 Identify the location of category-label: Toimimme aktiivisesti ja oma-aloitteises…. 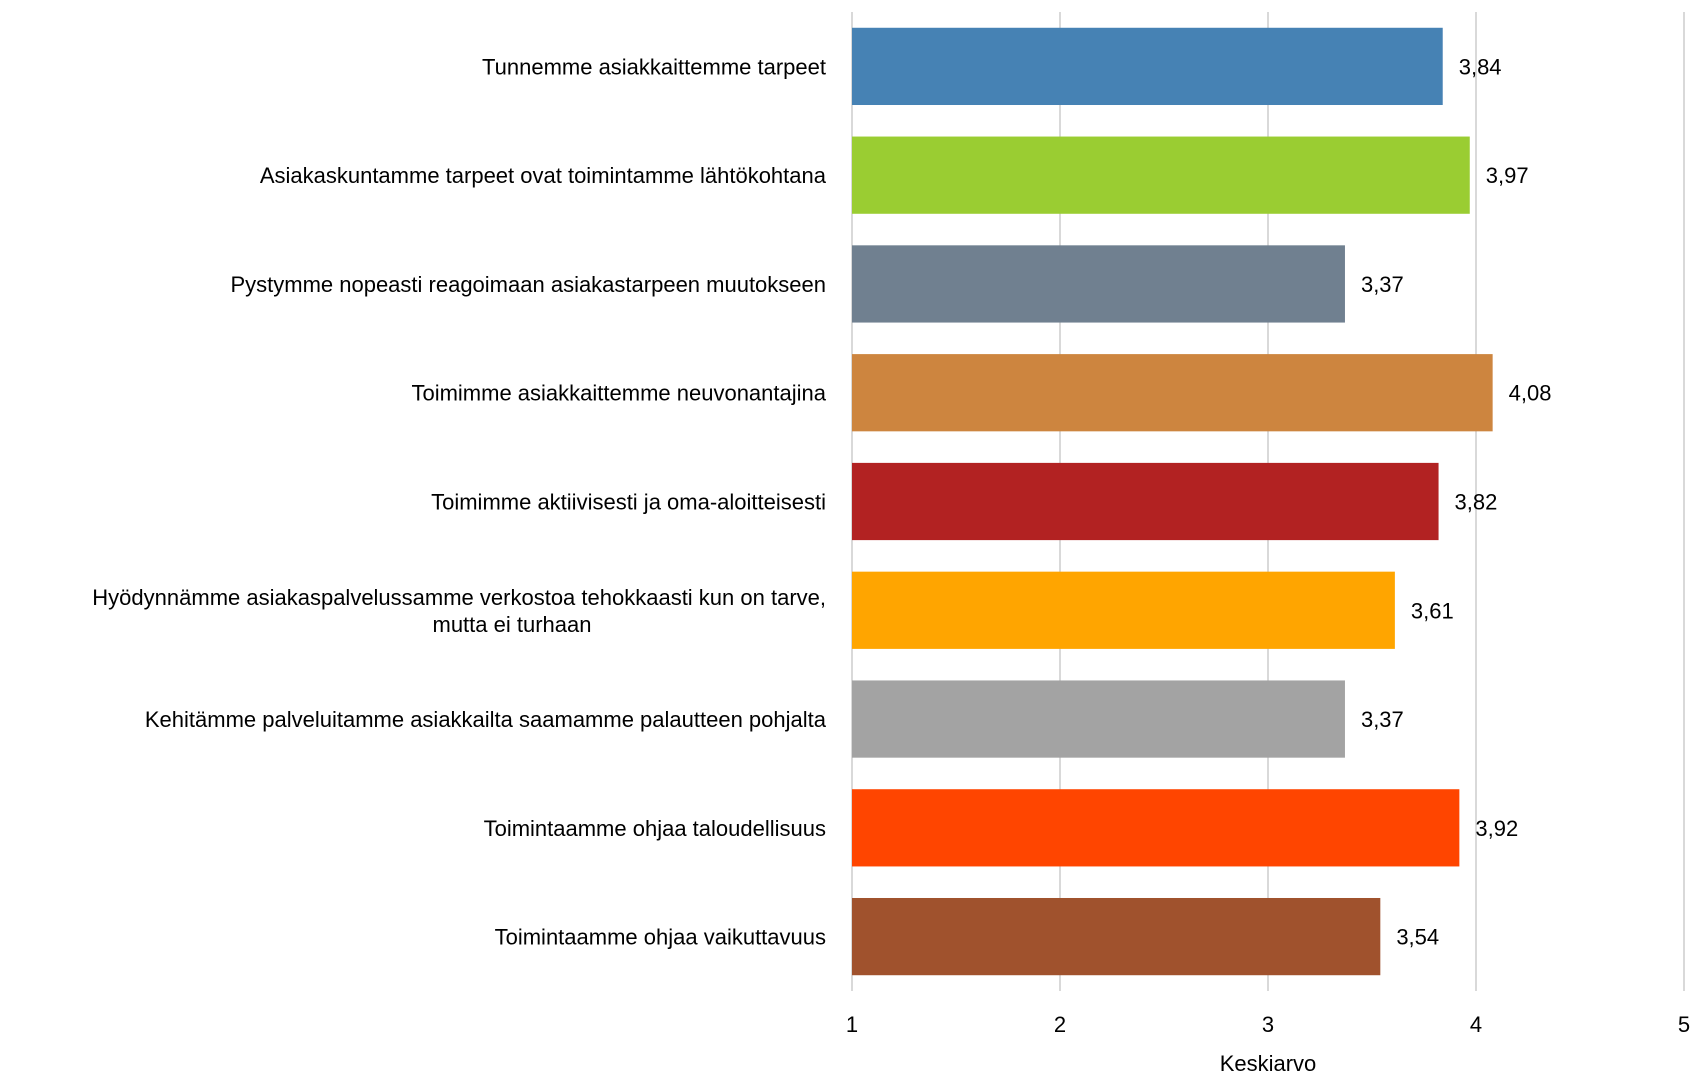
(628, 502).